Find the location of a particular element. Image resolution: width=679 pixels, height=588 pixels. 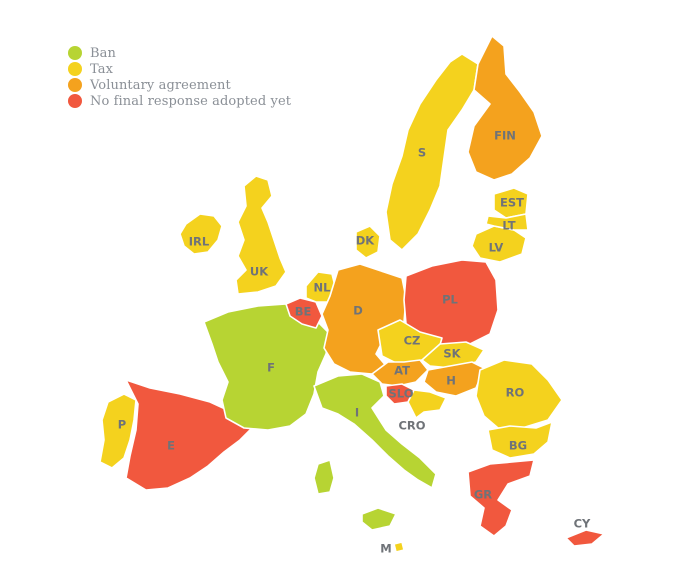

label-italy: I is located at coordinates (357, 413).